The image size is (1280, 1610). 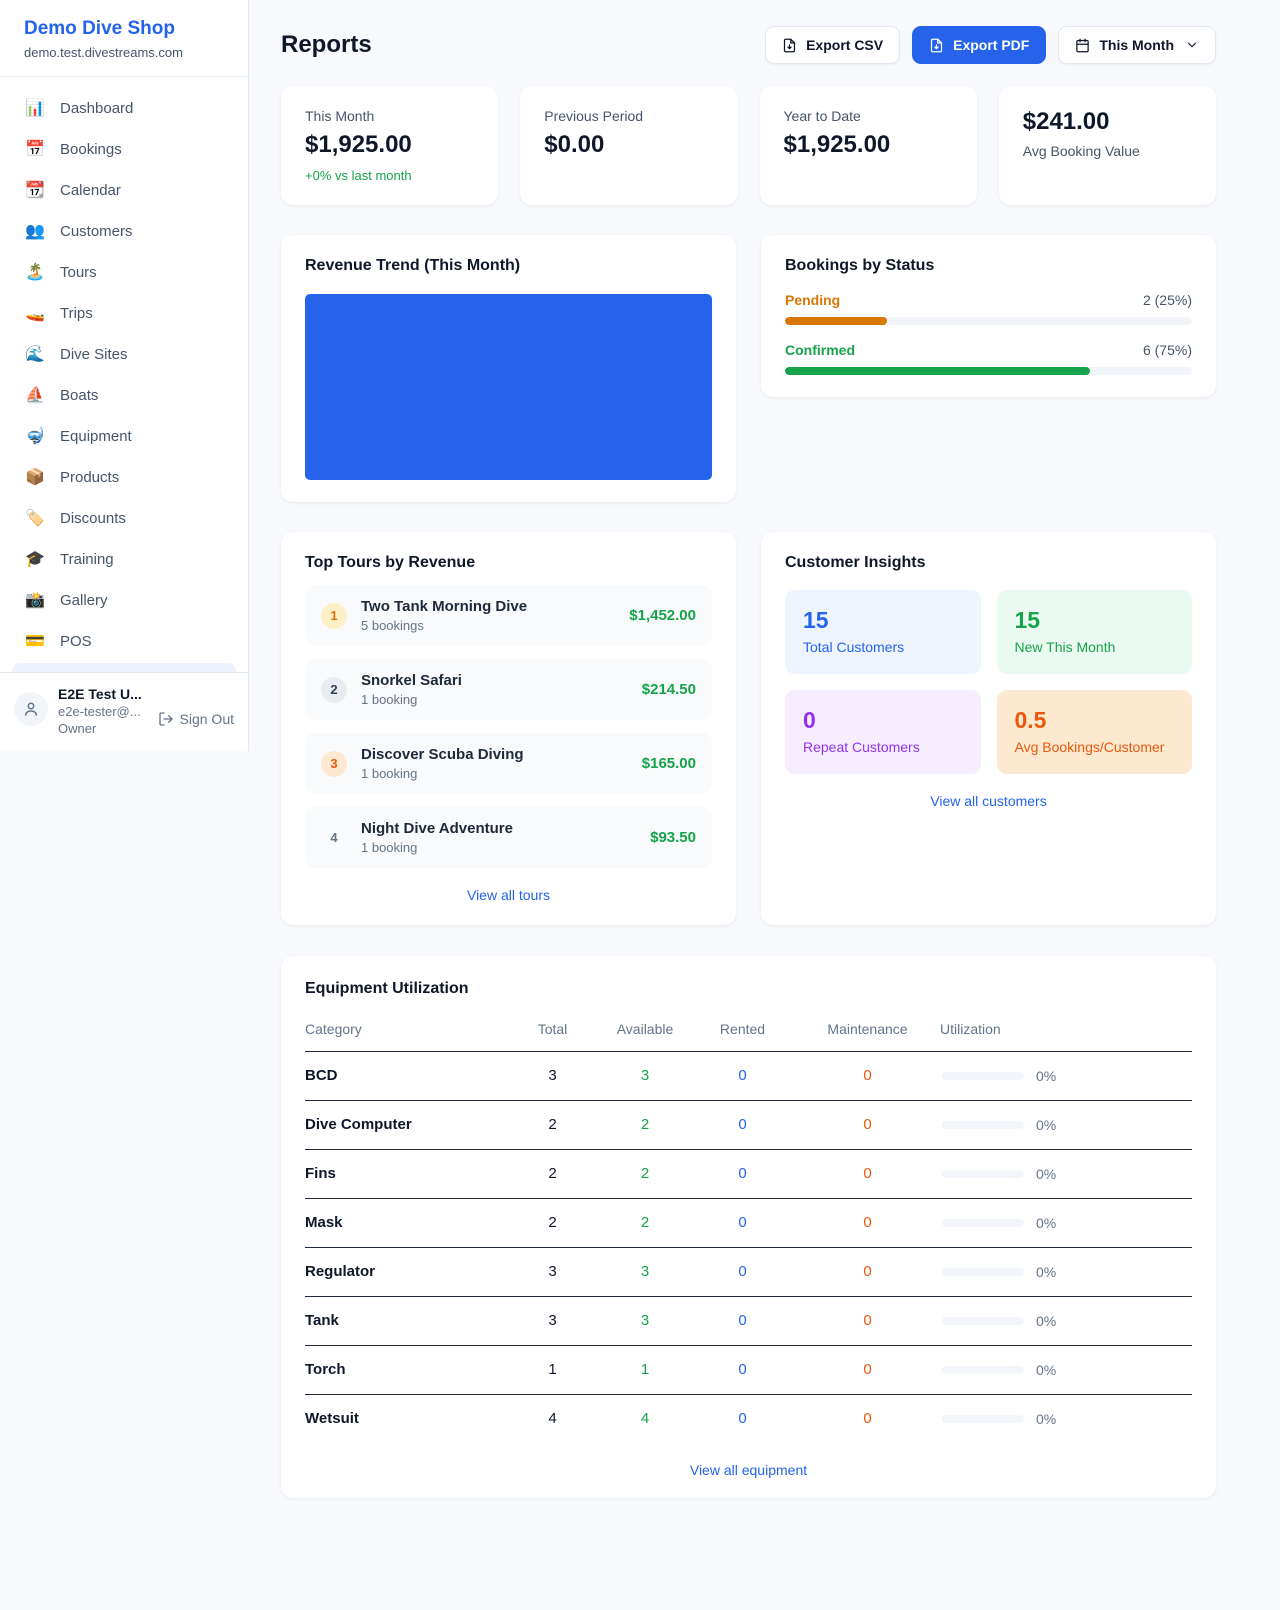 I want to click on tour-revenue: $93.50, so click(x=673, y=837).